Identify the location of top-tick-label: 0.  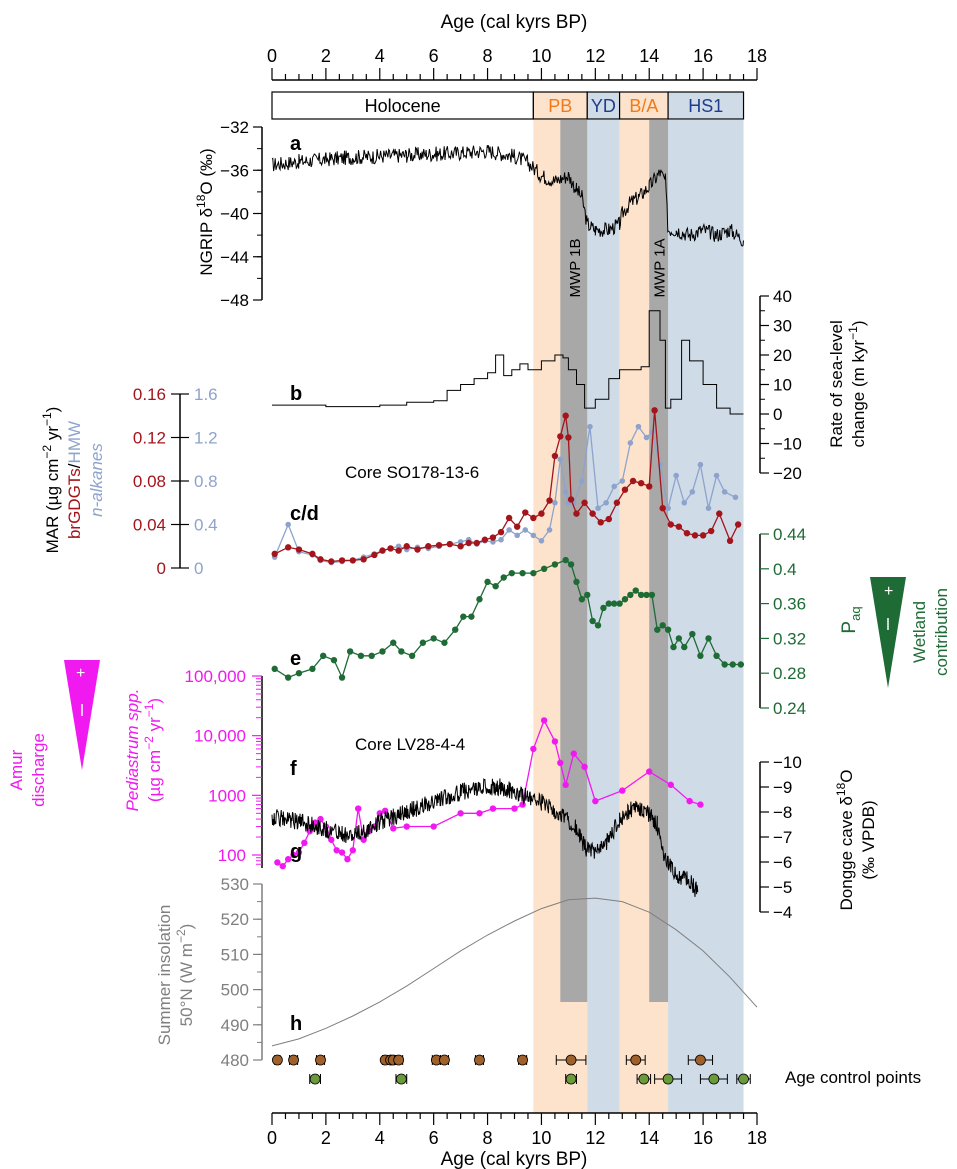
(272, 56).